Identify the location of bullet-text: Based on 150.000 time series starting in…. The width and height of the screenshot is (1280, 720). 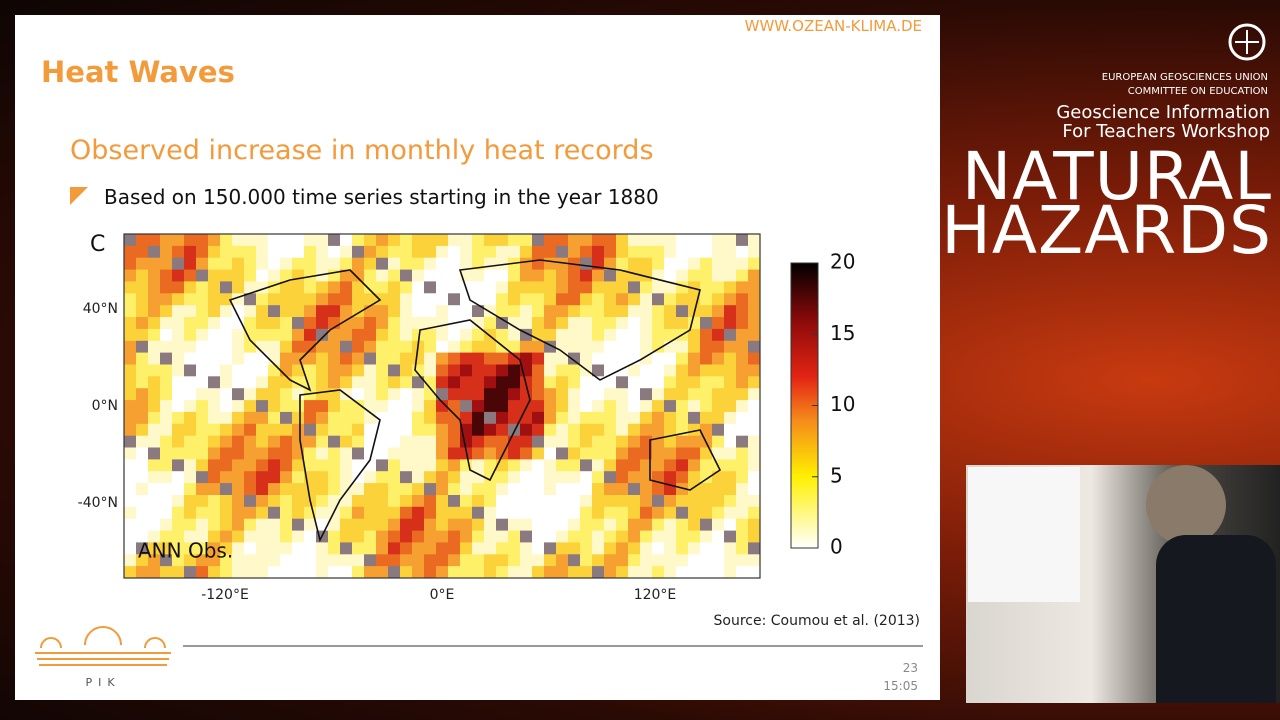
(381, 197).